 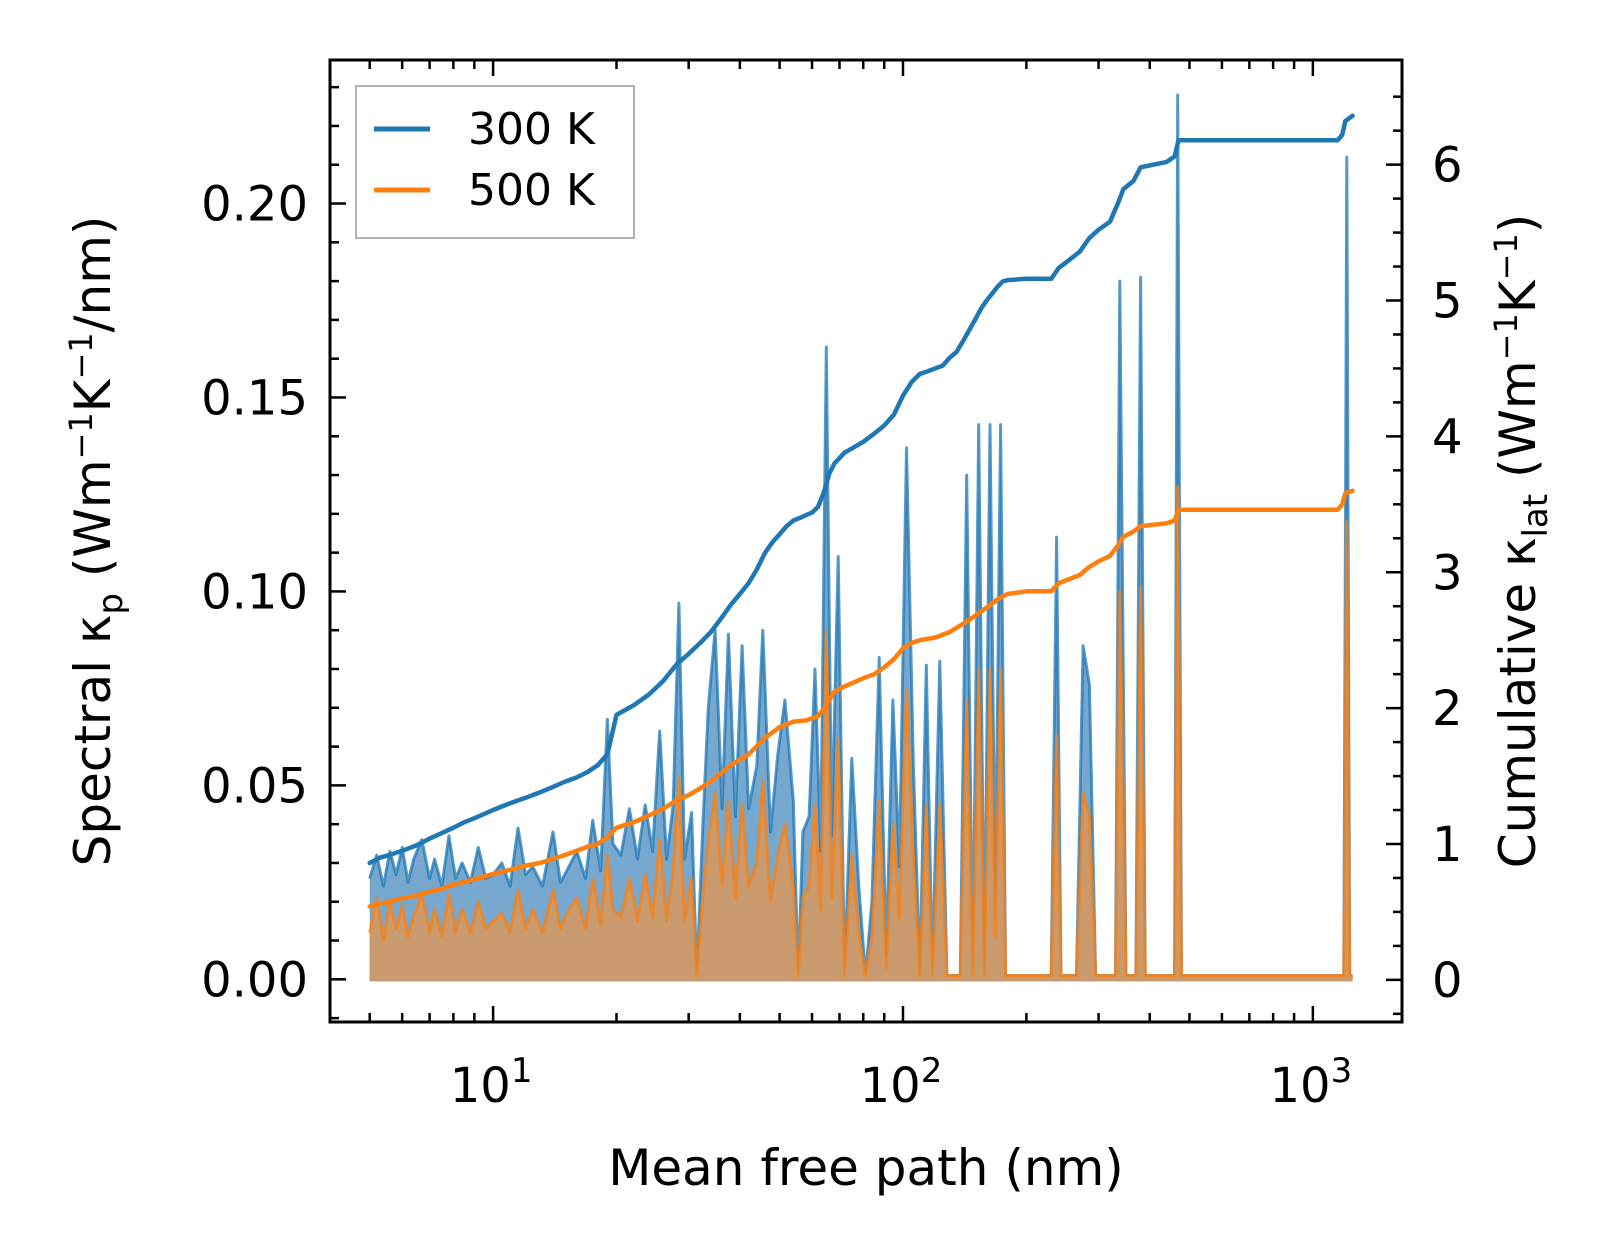 I want to click on y-right-tick-label: 5, so click(x=1447, y=302).